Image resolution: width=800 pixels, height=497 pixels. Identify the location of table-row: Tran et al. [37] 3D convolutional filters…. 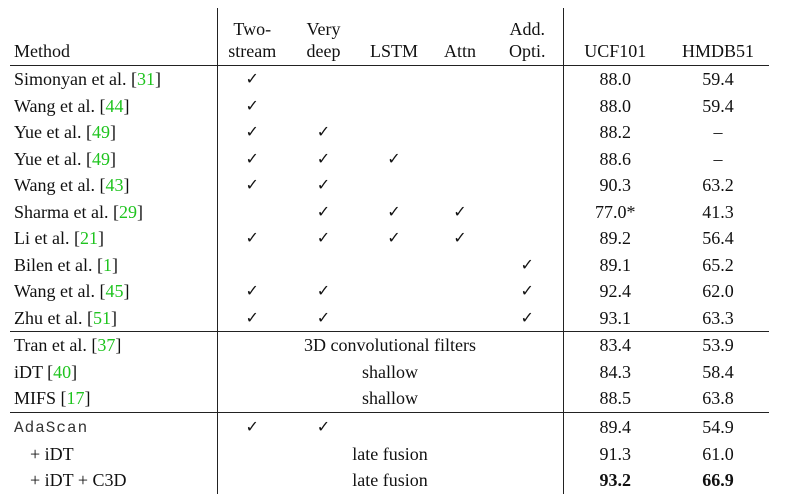
(389, 345).